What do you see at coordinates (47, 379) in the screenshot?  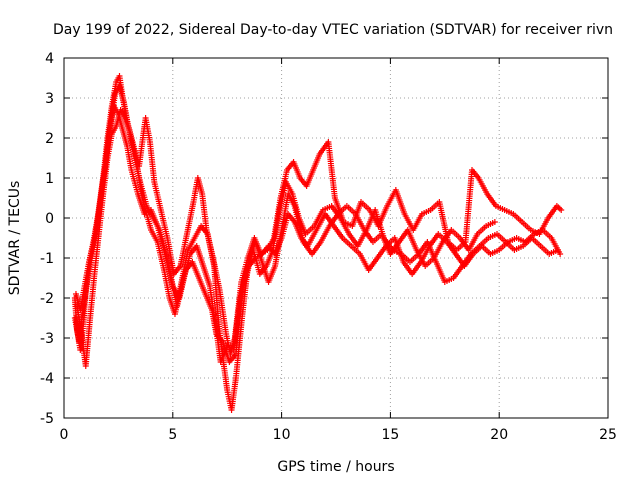 I see `y-tick-label: -4` at bounding box center [47, 379].